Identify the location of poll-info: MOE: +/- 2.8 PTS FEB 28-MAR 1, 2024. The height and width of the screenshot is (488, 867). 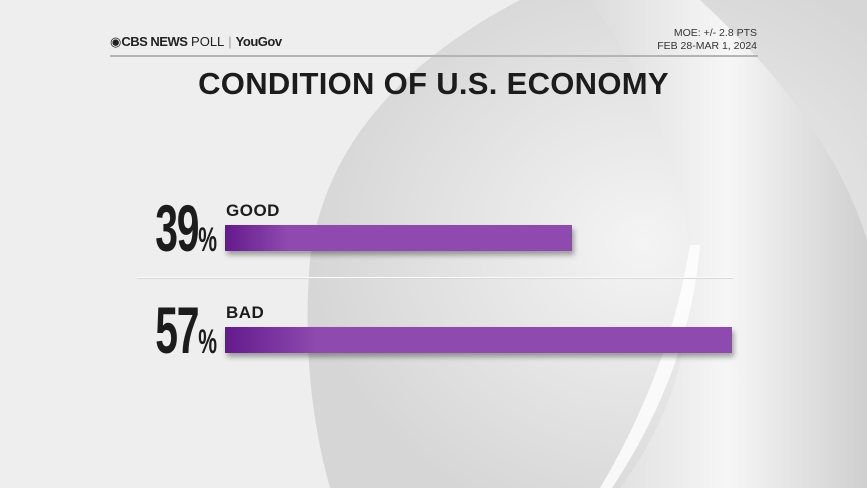
(707, 40).